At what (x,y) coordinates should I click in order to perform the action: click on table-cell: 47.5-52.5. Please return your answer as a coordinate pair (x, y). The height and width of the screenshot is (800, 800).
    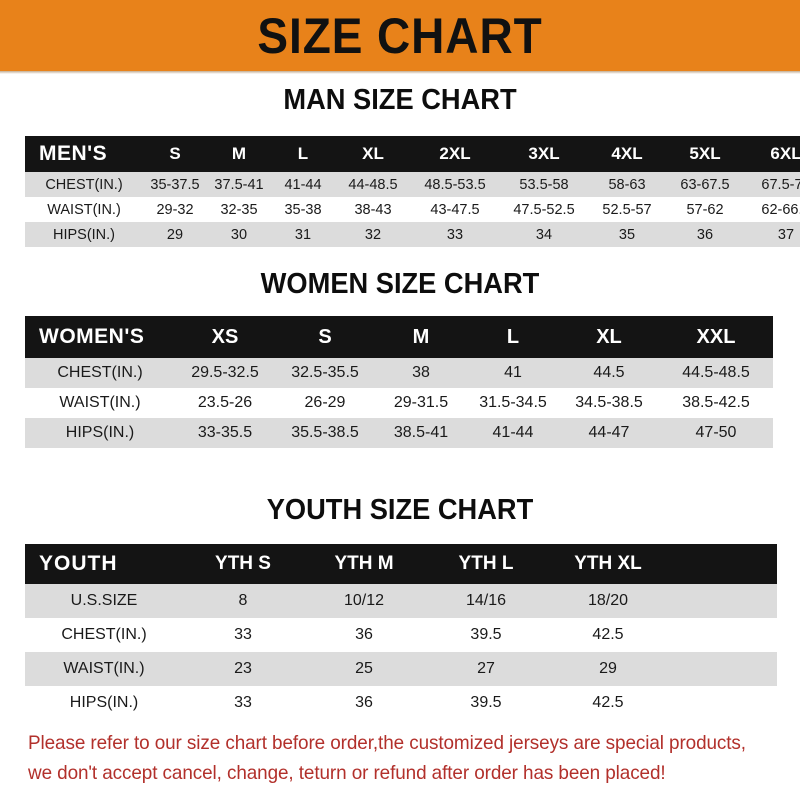
    Looking at the image, I should click on (544, 209).